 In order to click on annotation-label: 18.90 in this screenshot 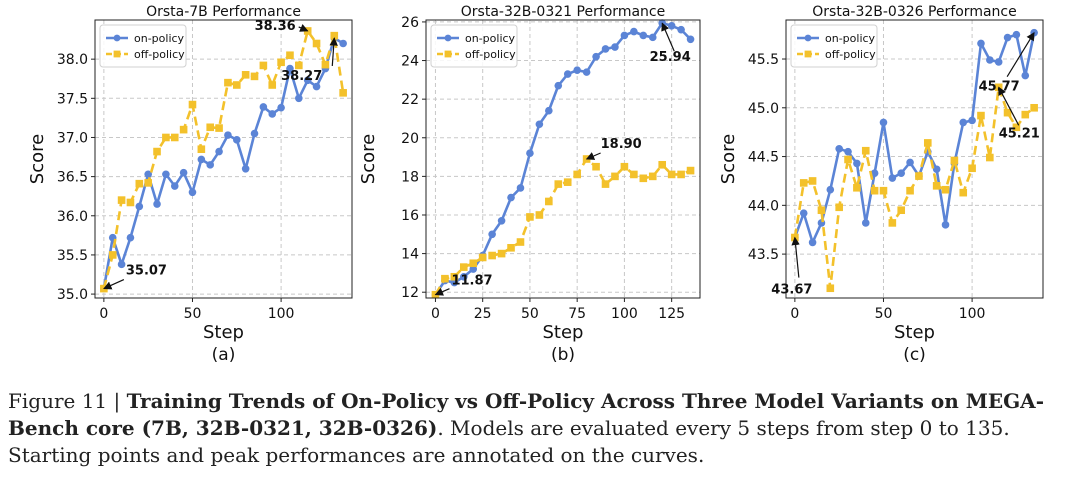, I will do `click(621, 144)`.